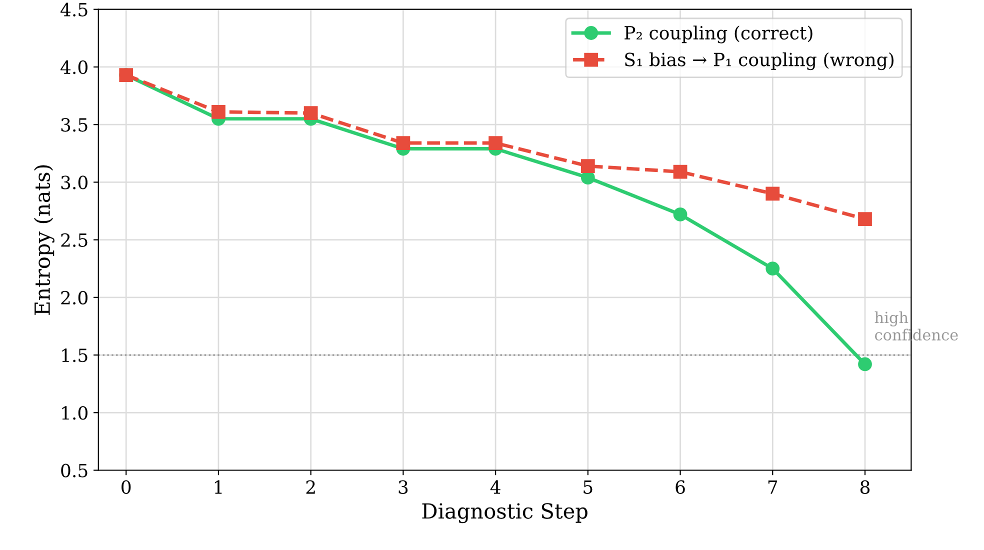 The width and height of the screenshot is (984, 550). I want to click on x-tick-label: 4, so click(495, 487).